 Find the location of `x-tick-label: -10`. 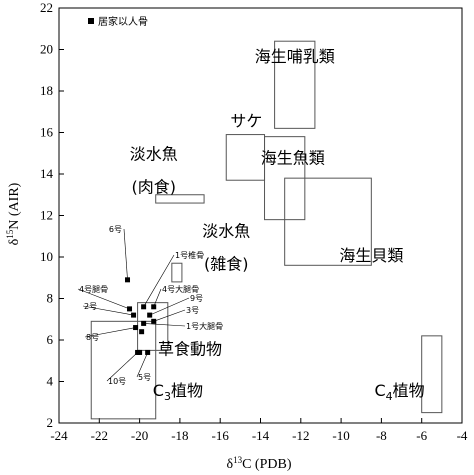

x-tick-label: -10 is located at coordinates (340, 435).